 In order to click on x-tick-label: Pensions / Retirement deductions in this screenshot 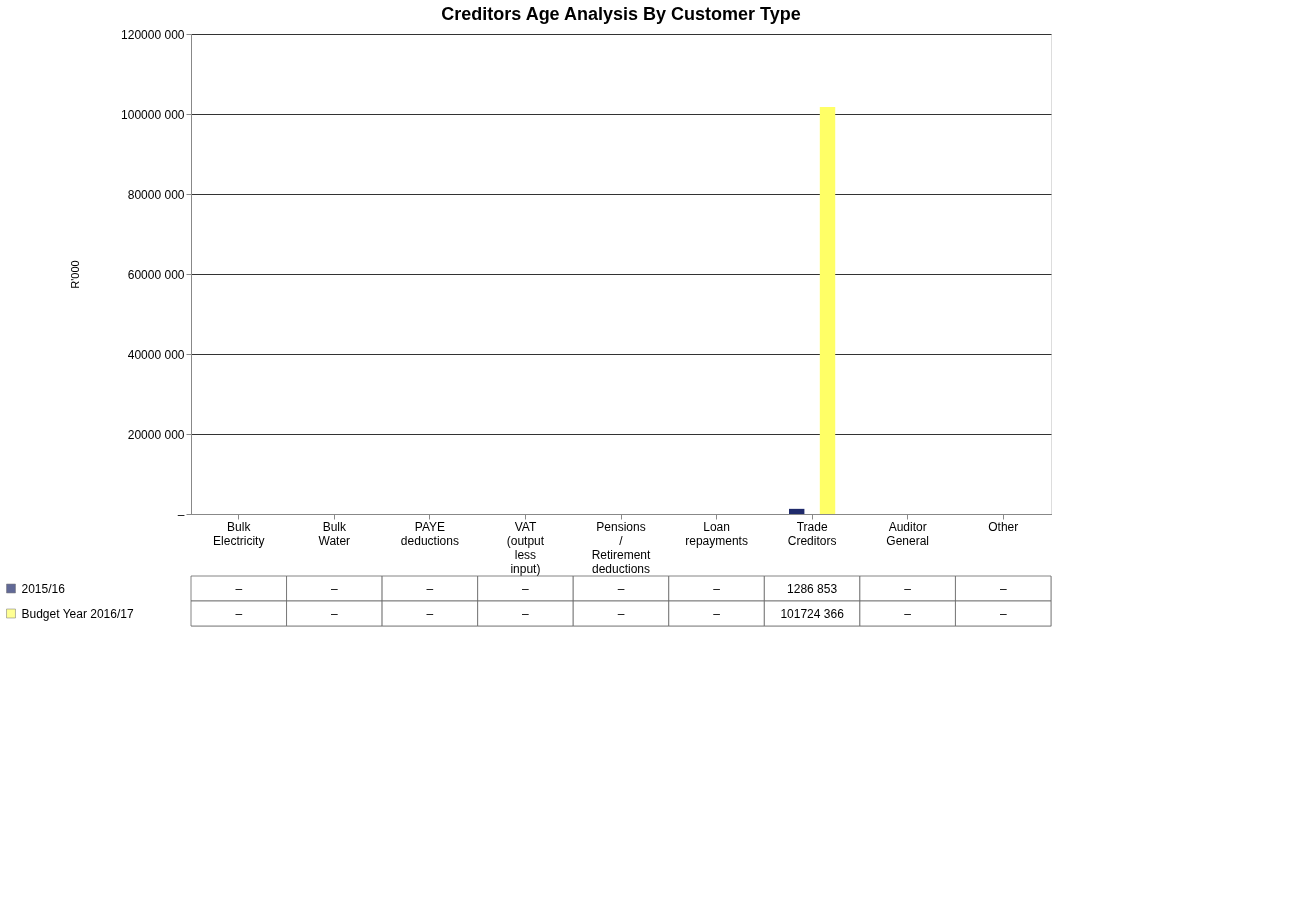, I will do `click(621, 547)`.